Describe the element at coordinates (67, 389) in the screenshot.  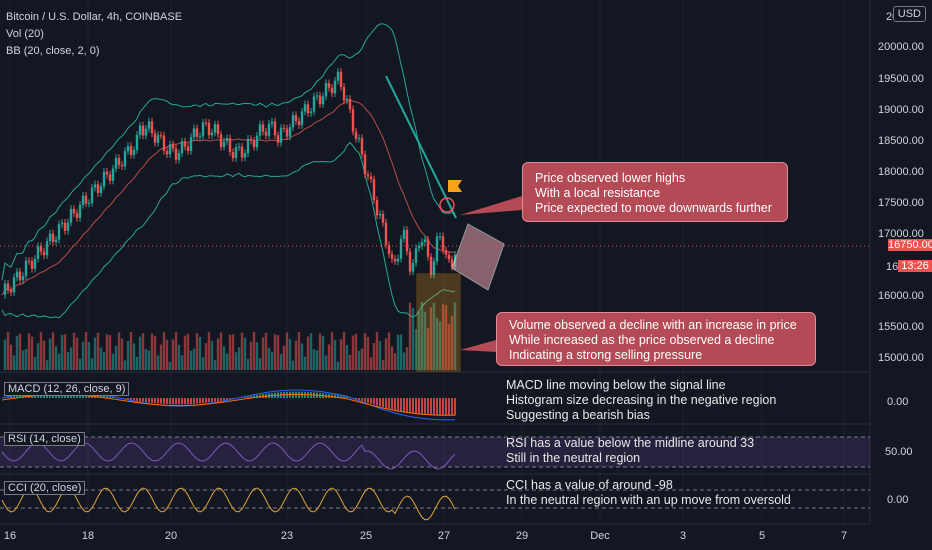
I see `macd-pane-label: MACD (12, 26, close, 9)` at that location.